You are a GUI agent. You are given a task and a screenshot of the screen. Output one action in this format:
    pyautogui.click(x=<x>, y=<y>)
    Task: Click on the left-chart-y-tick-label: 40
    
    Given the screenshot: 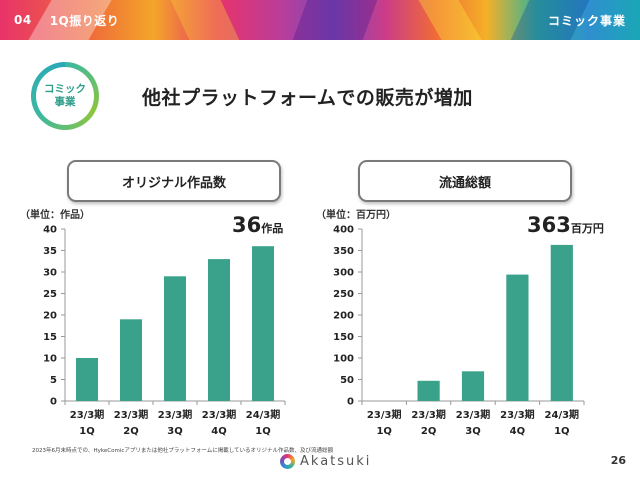 What is the action you would take?
    pyautogui.click(x=50, y=230)
    